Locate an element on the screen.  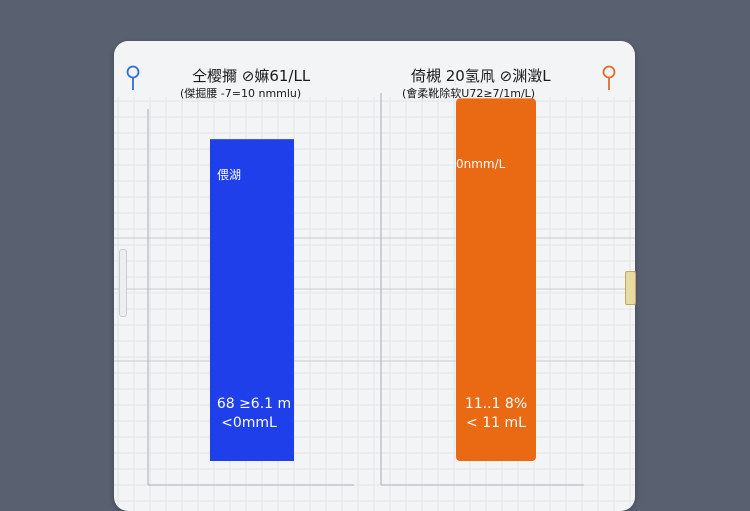
bar-2-title: 倚槻 20氢凧 ⊘渊澂L is located at coordinates (481, 76).